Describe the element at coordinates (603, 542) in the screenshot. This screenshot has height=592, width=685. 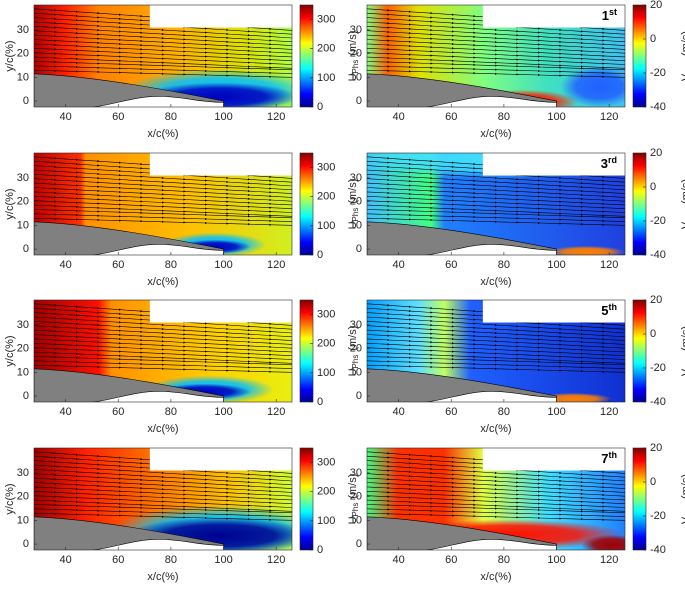
I see `field-region` at that location.